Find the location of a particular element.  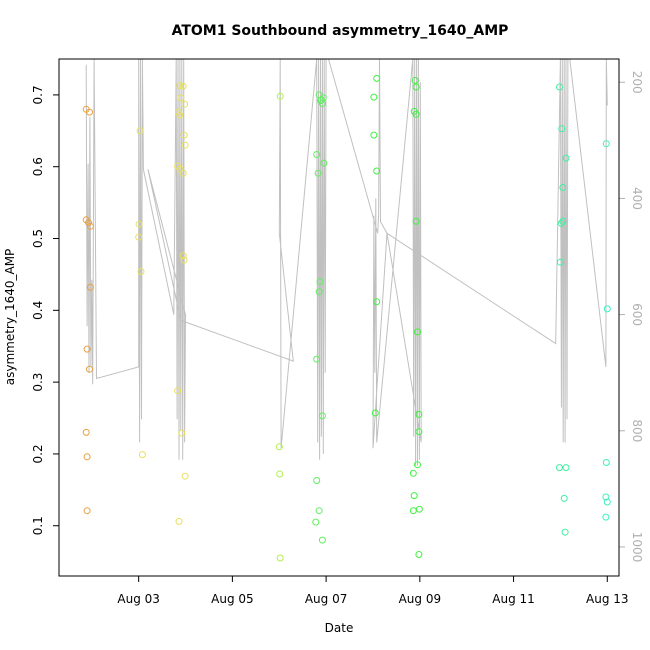

x-tick-label: Aug 05 is located at coordinates (232, 599).